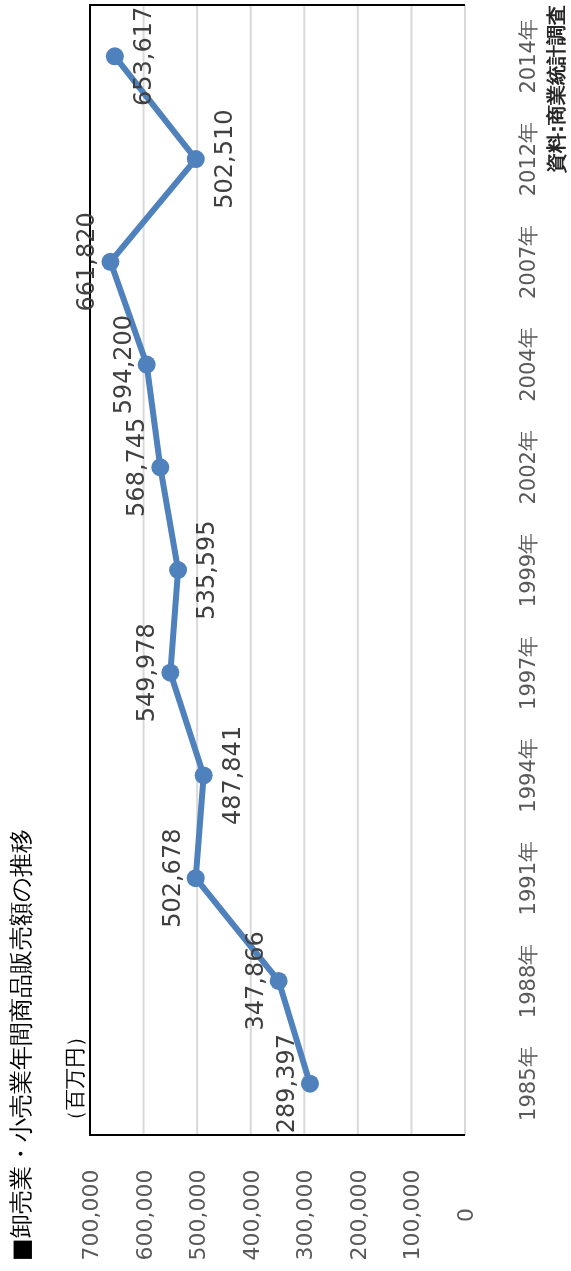  Describe the element at coordinates (21, 1045) in the screenshot. I see `text: ■卸売業・小売業年間商品販売額の推移` at that location.